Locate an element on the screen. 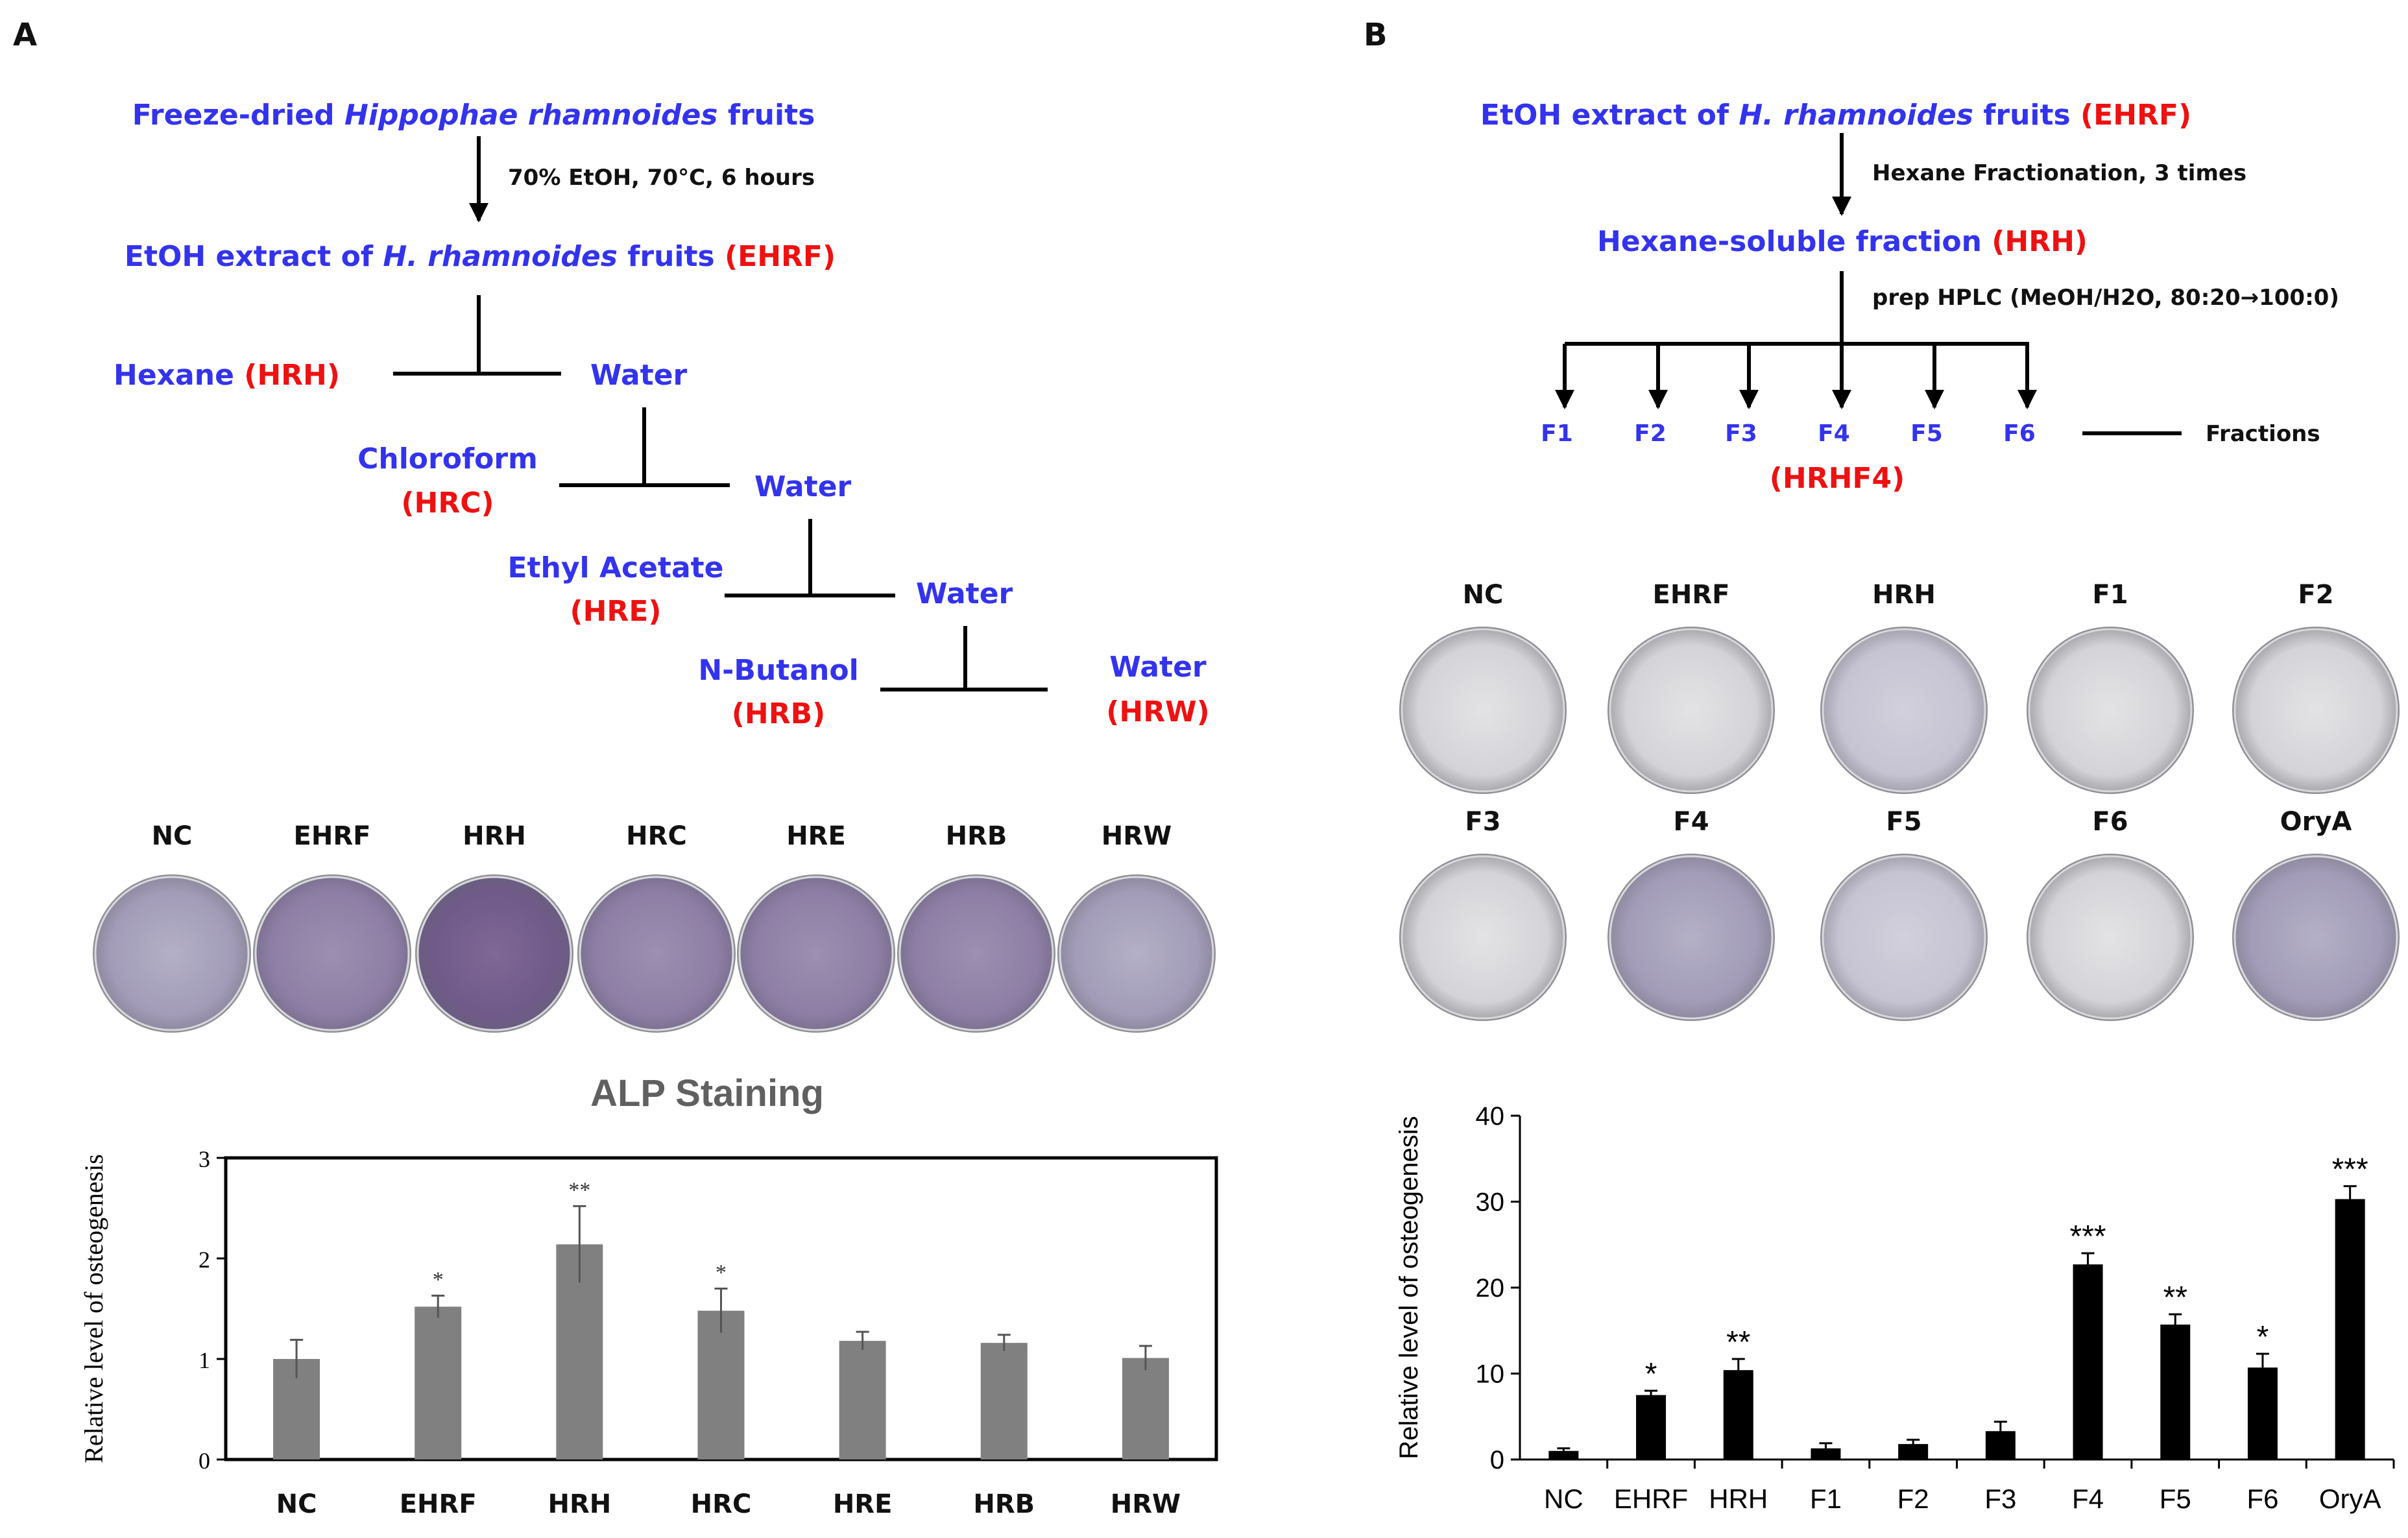 The image size is (2408, 1538). panel-b-letter: B is located at coordinates (1376, 35).